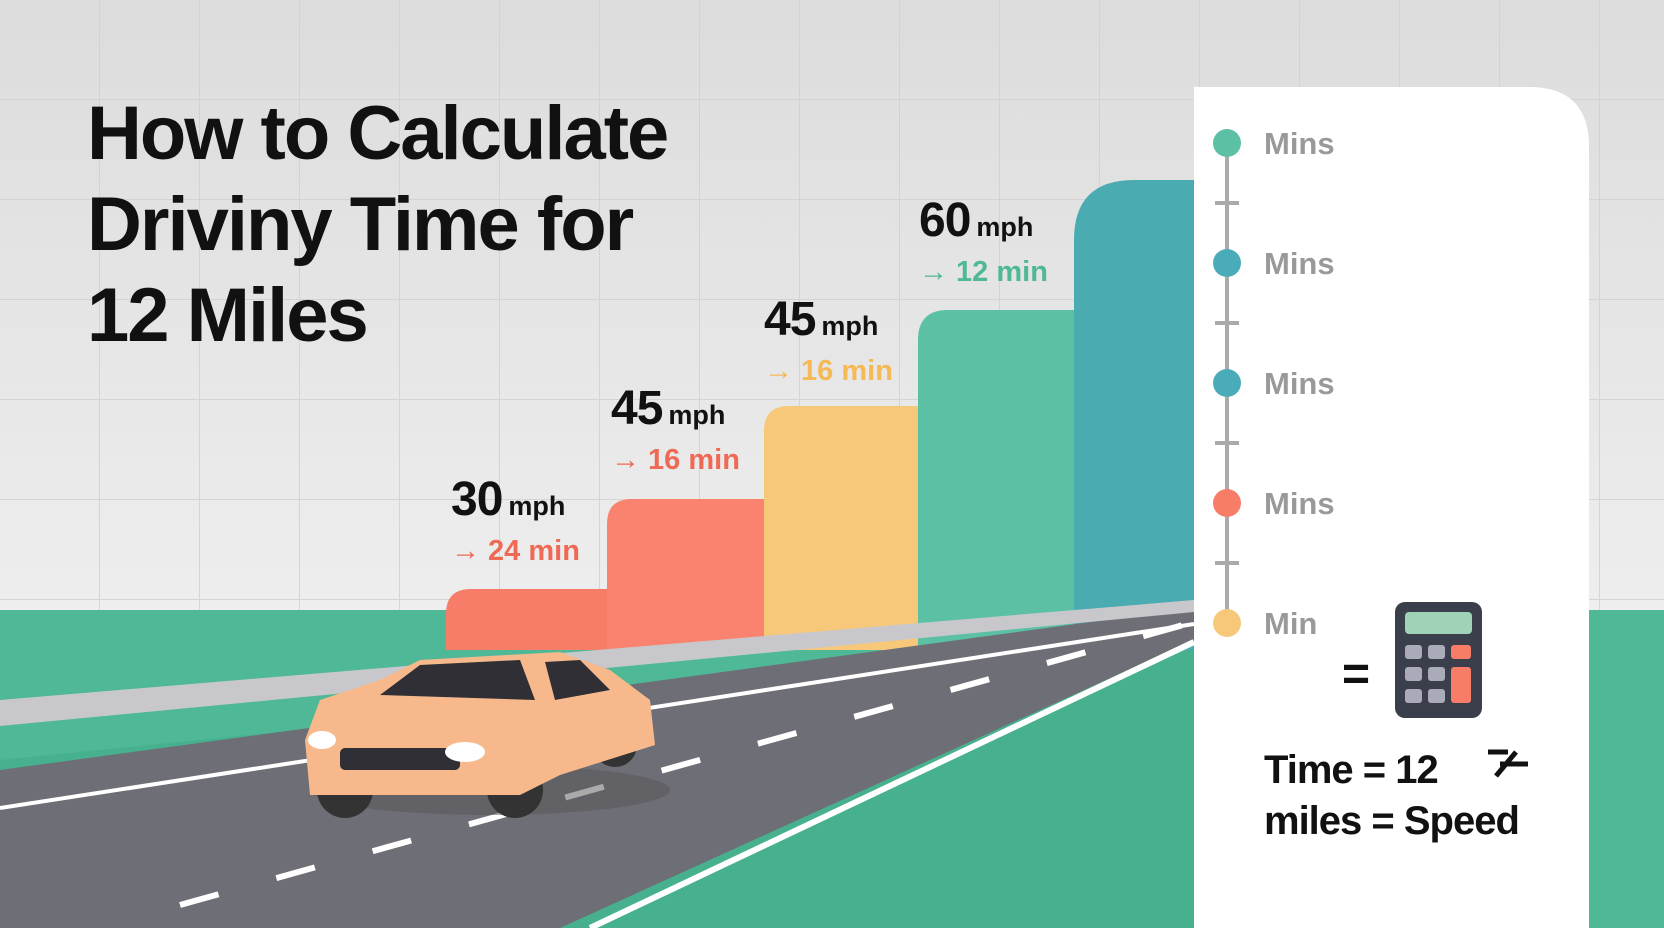 The width and height of the screenshot is (1664, 928). What do you see at coordinates (227, 315) in the screenshot?
I see `title-line: 12 Miles` at bounding box center [227, 315].